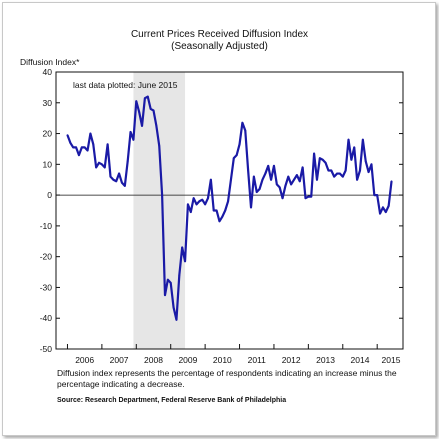  I want to click on x-tick-label: 2011, so click(257, 360).